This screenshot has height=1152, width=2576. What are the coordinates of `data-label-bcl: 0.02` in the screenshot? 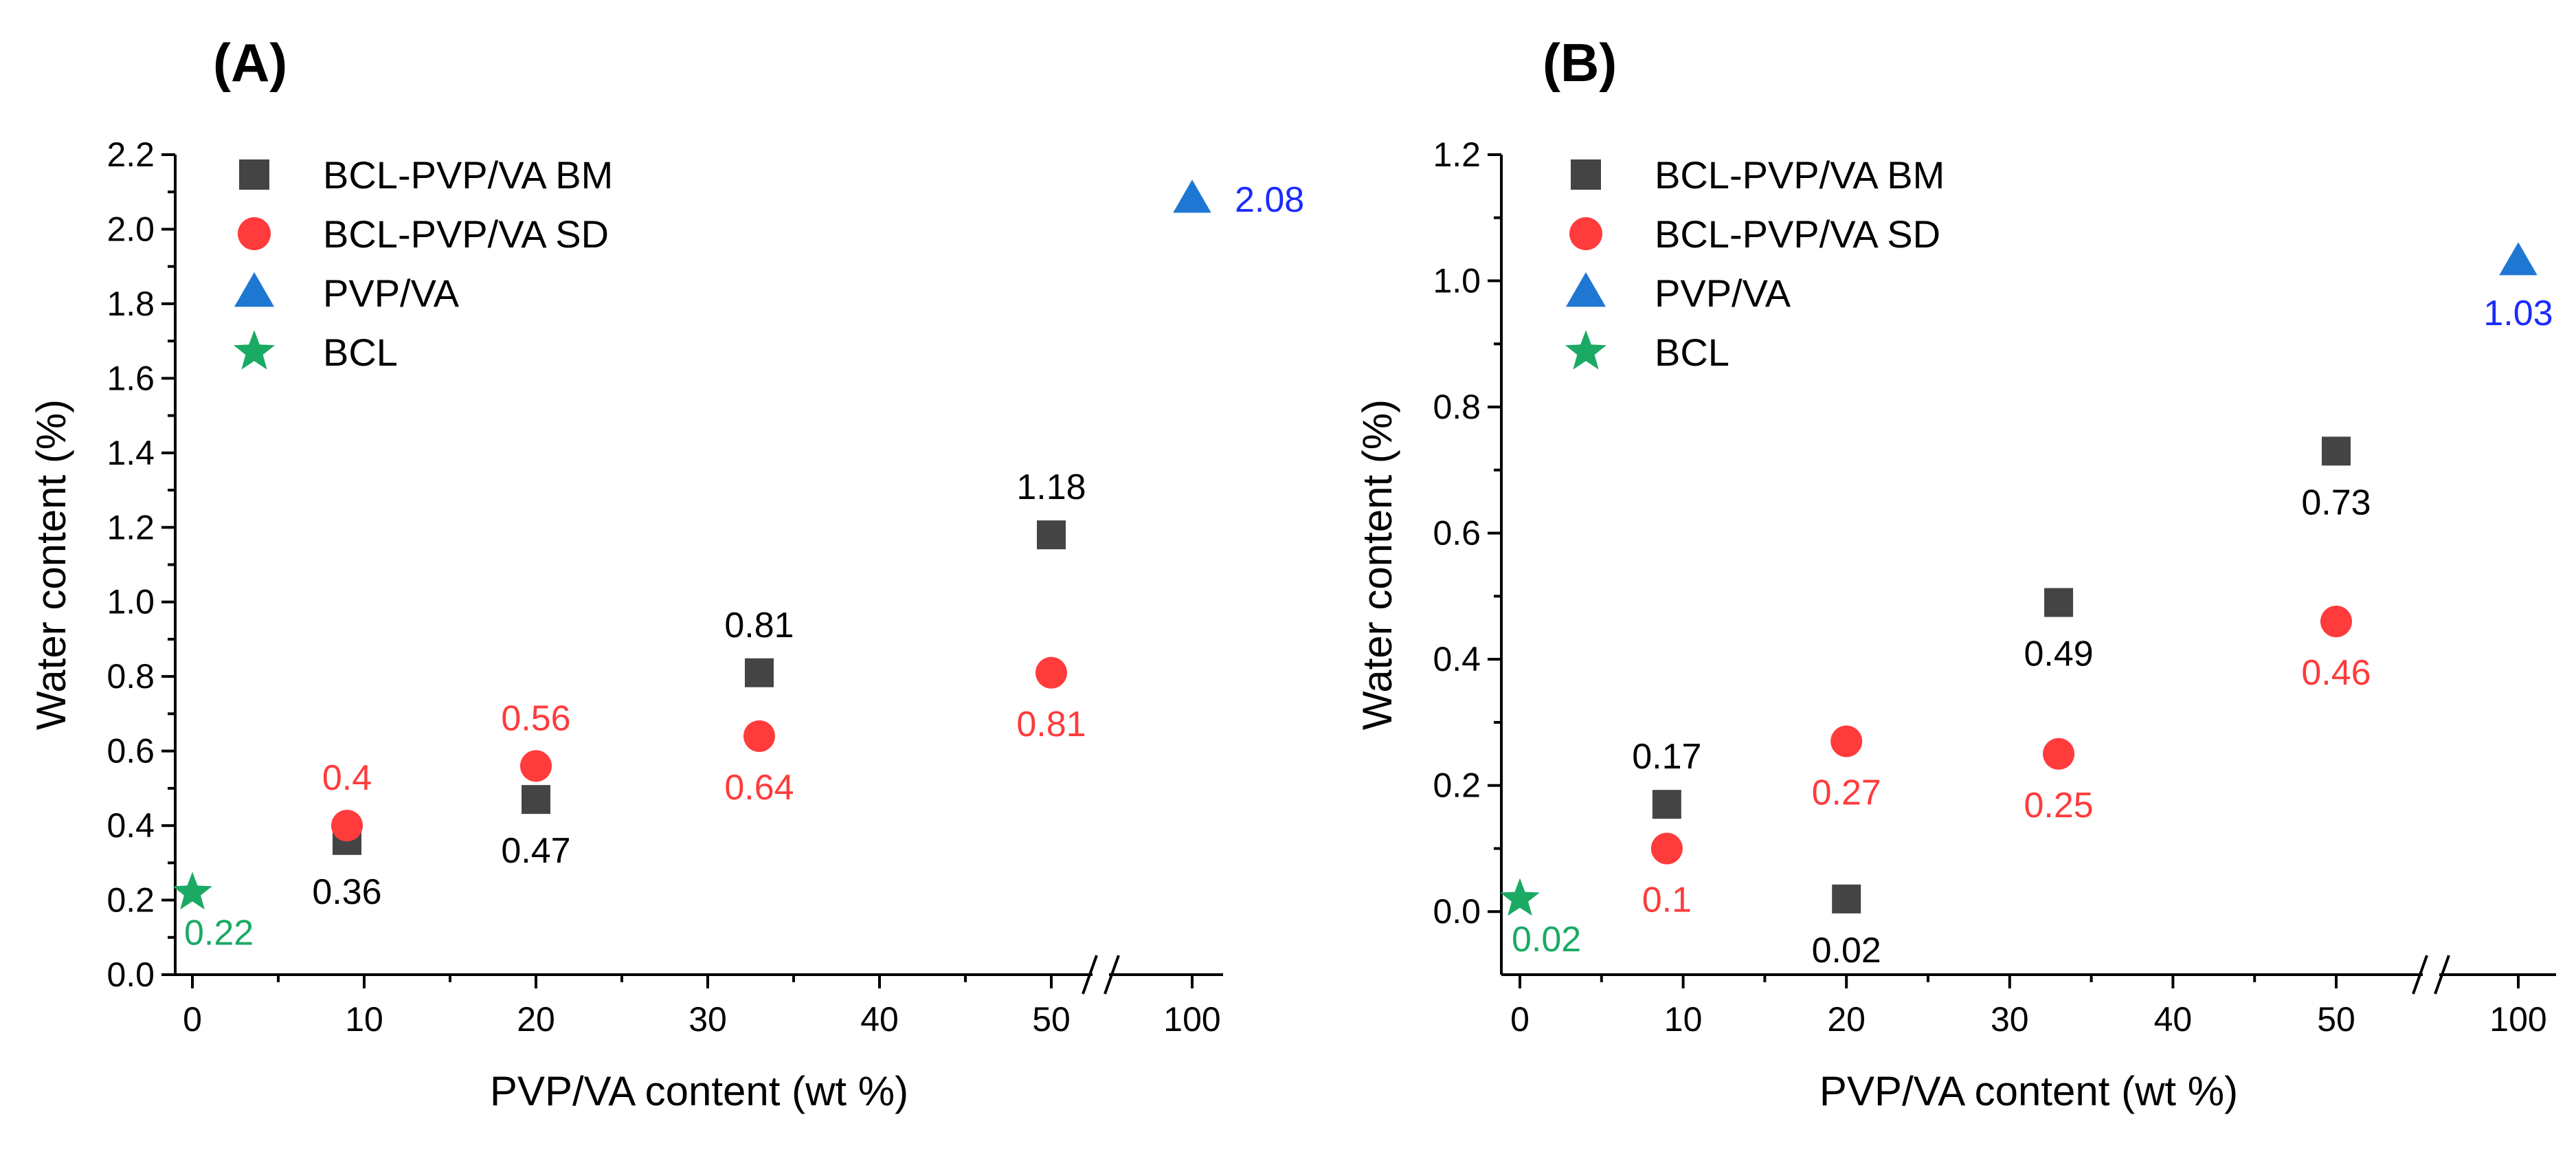 It's located at (1546, 940).